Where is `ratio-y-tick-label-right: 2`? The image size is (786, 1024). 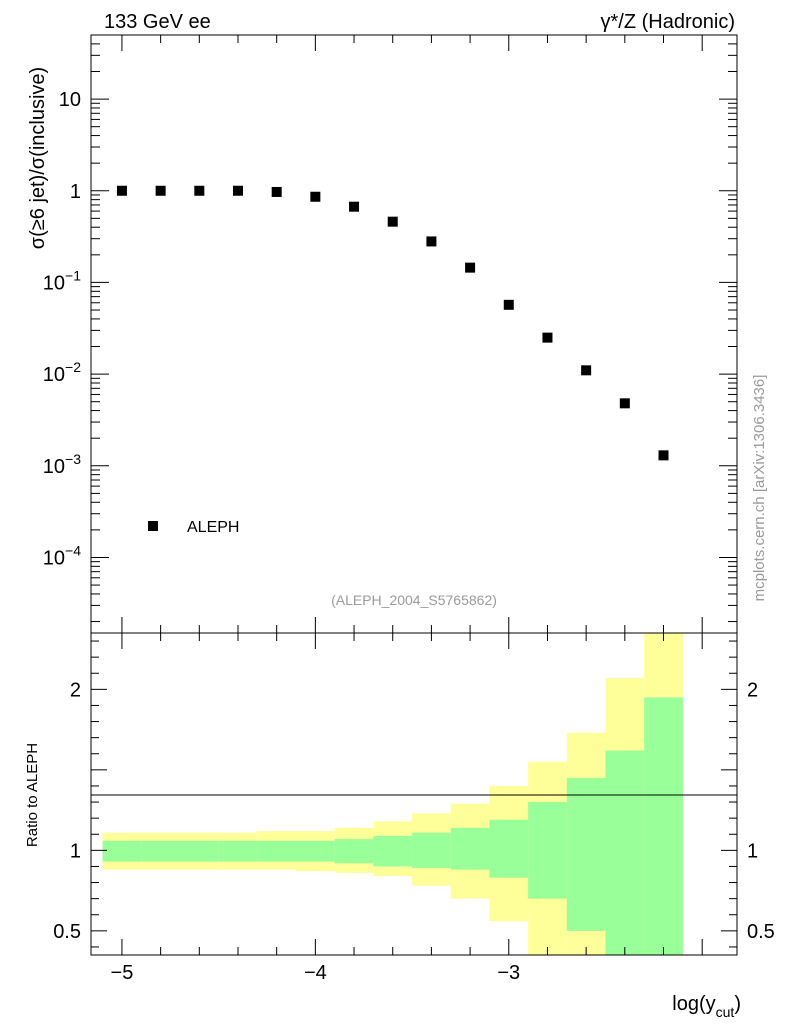
ratio-y-tick-label-right: 2 is located at coordinates (752, 690).